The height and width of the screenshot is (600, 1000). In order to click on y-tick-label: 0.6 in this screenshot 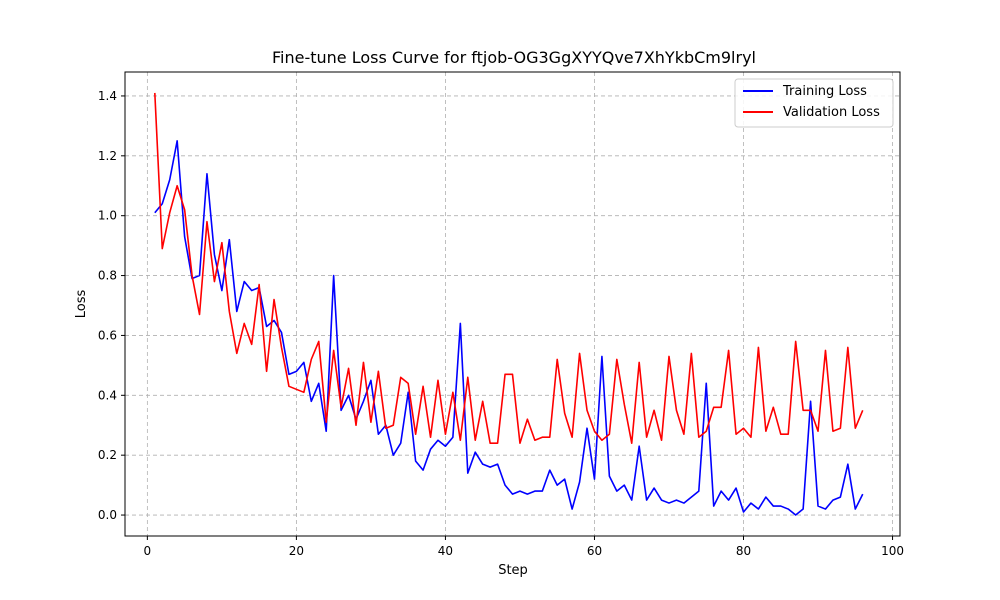, I will do `click(107, 335)`.